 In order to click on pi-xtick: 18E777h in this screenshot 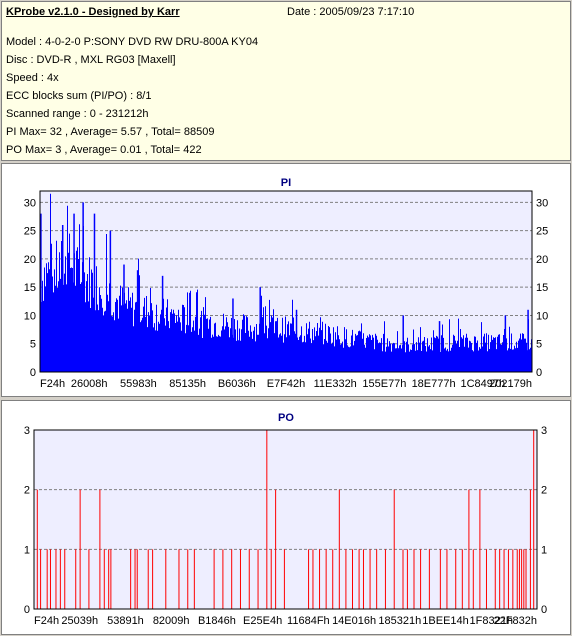, I will do `click(434, 384)`.